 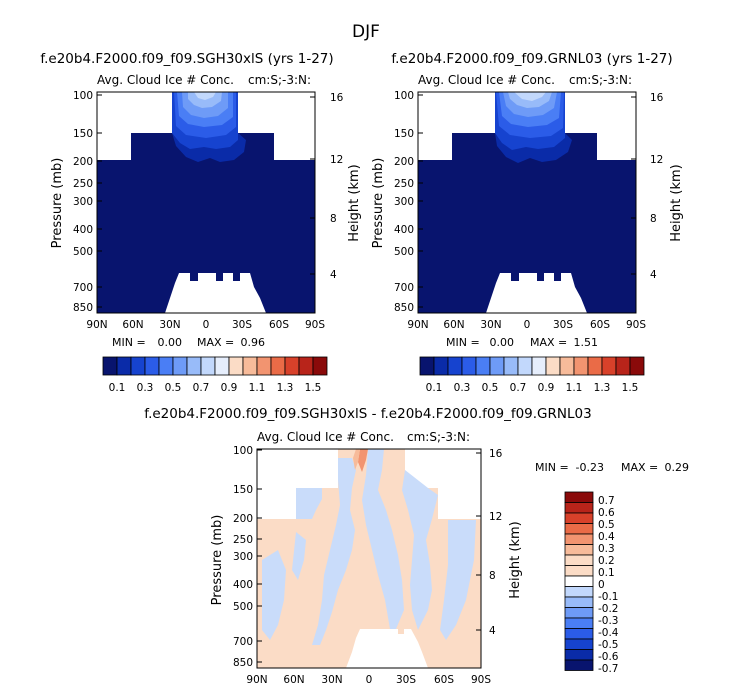 What do you see at coordinates (532, 388) in the screenshot?
I see `panel-2-colorbar-labels: 0.1 0.3 0.5 0.7 0.9 1.1 1.3 1.5` at bounding box center [532, 388].